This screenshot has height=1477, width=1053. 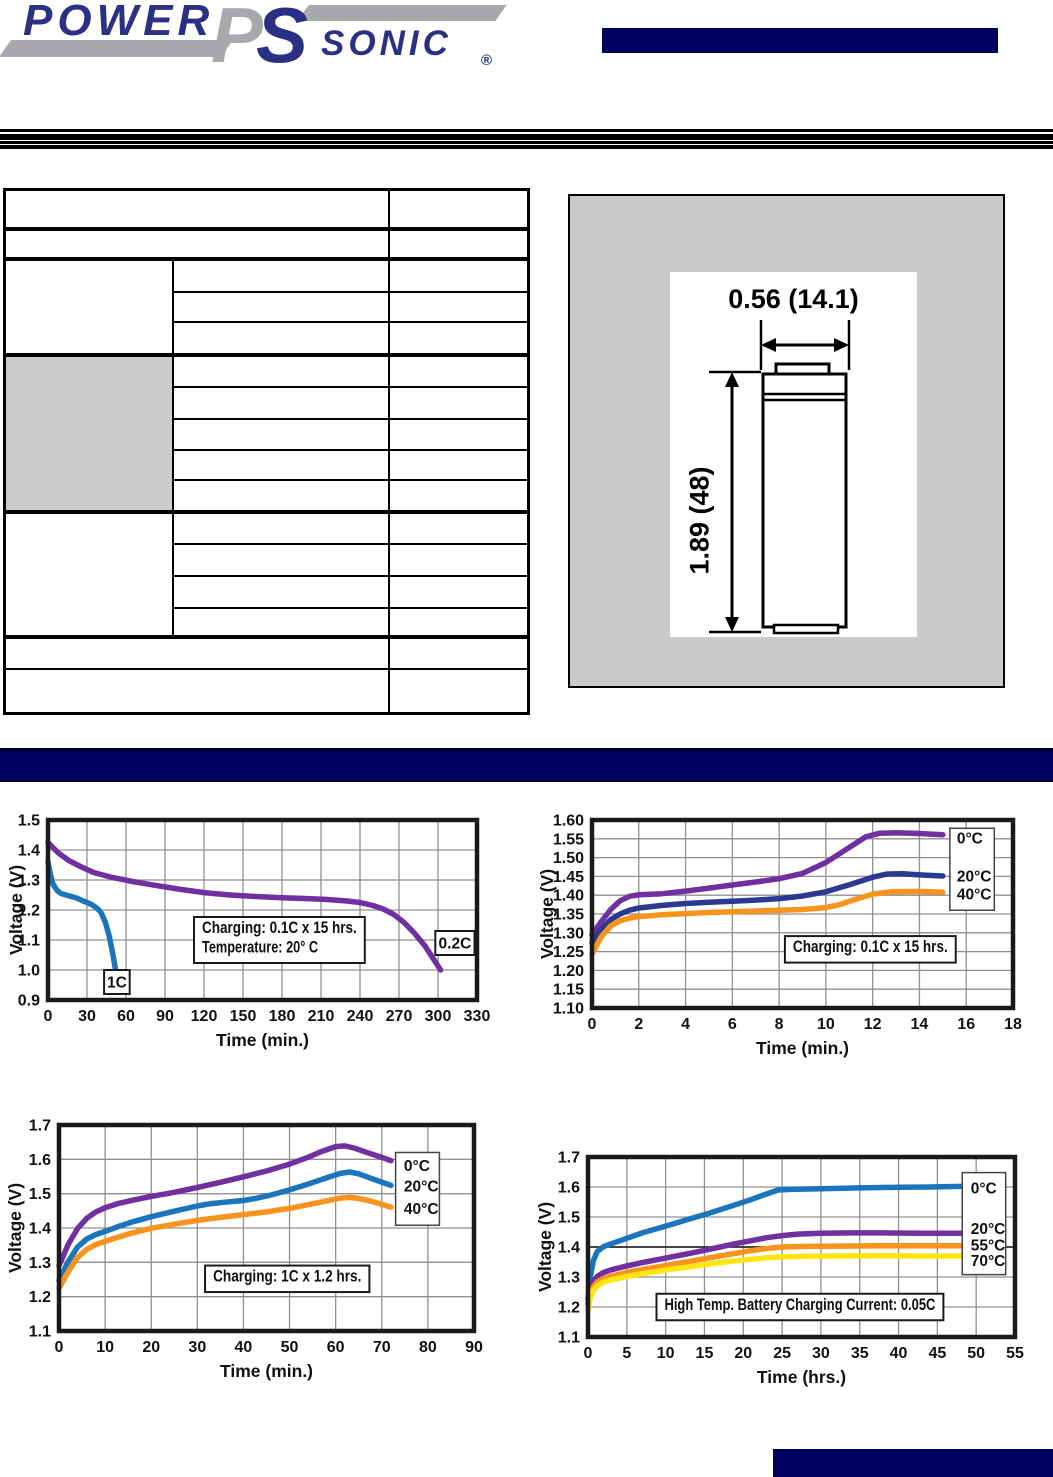 I want to click on x-tick-label: 5, so click(x=626, y=1353).